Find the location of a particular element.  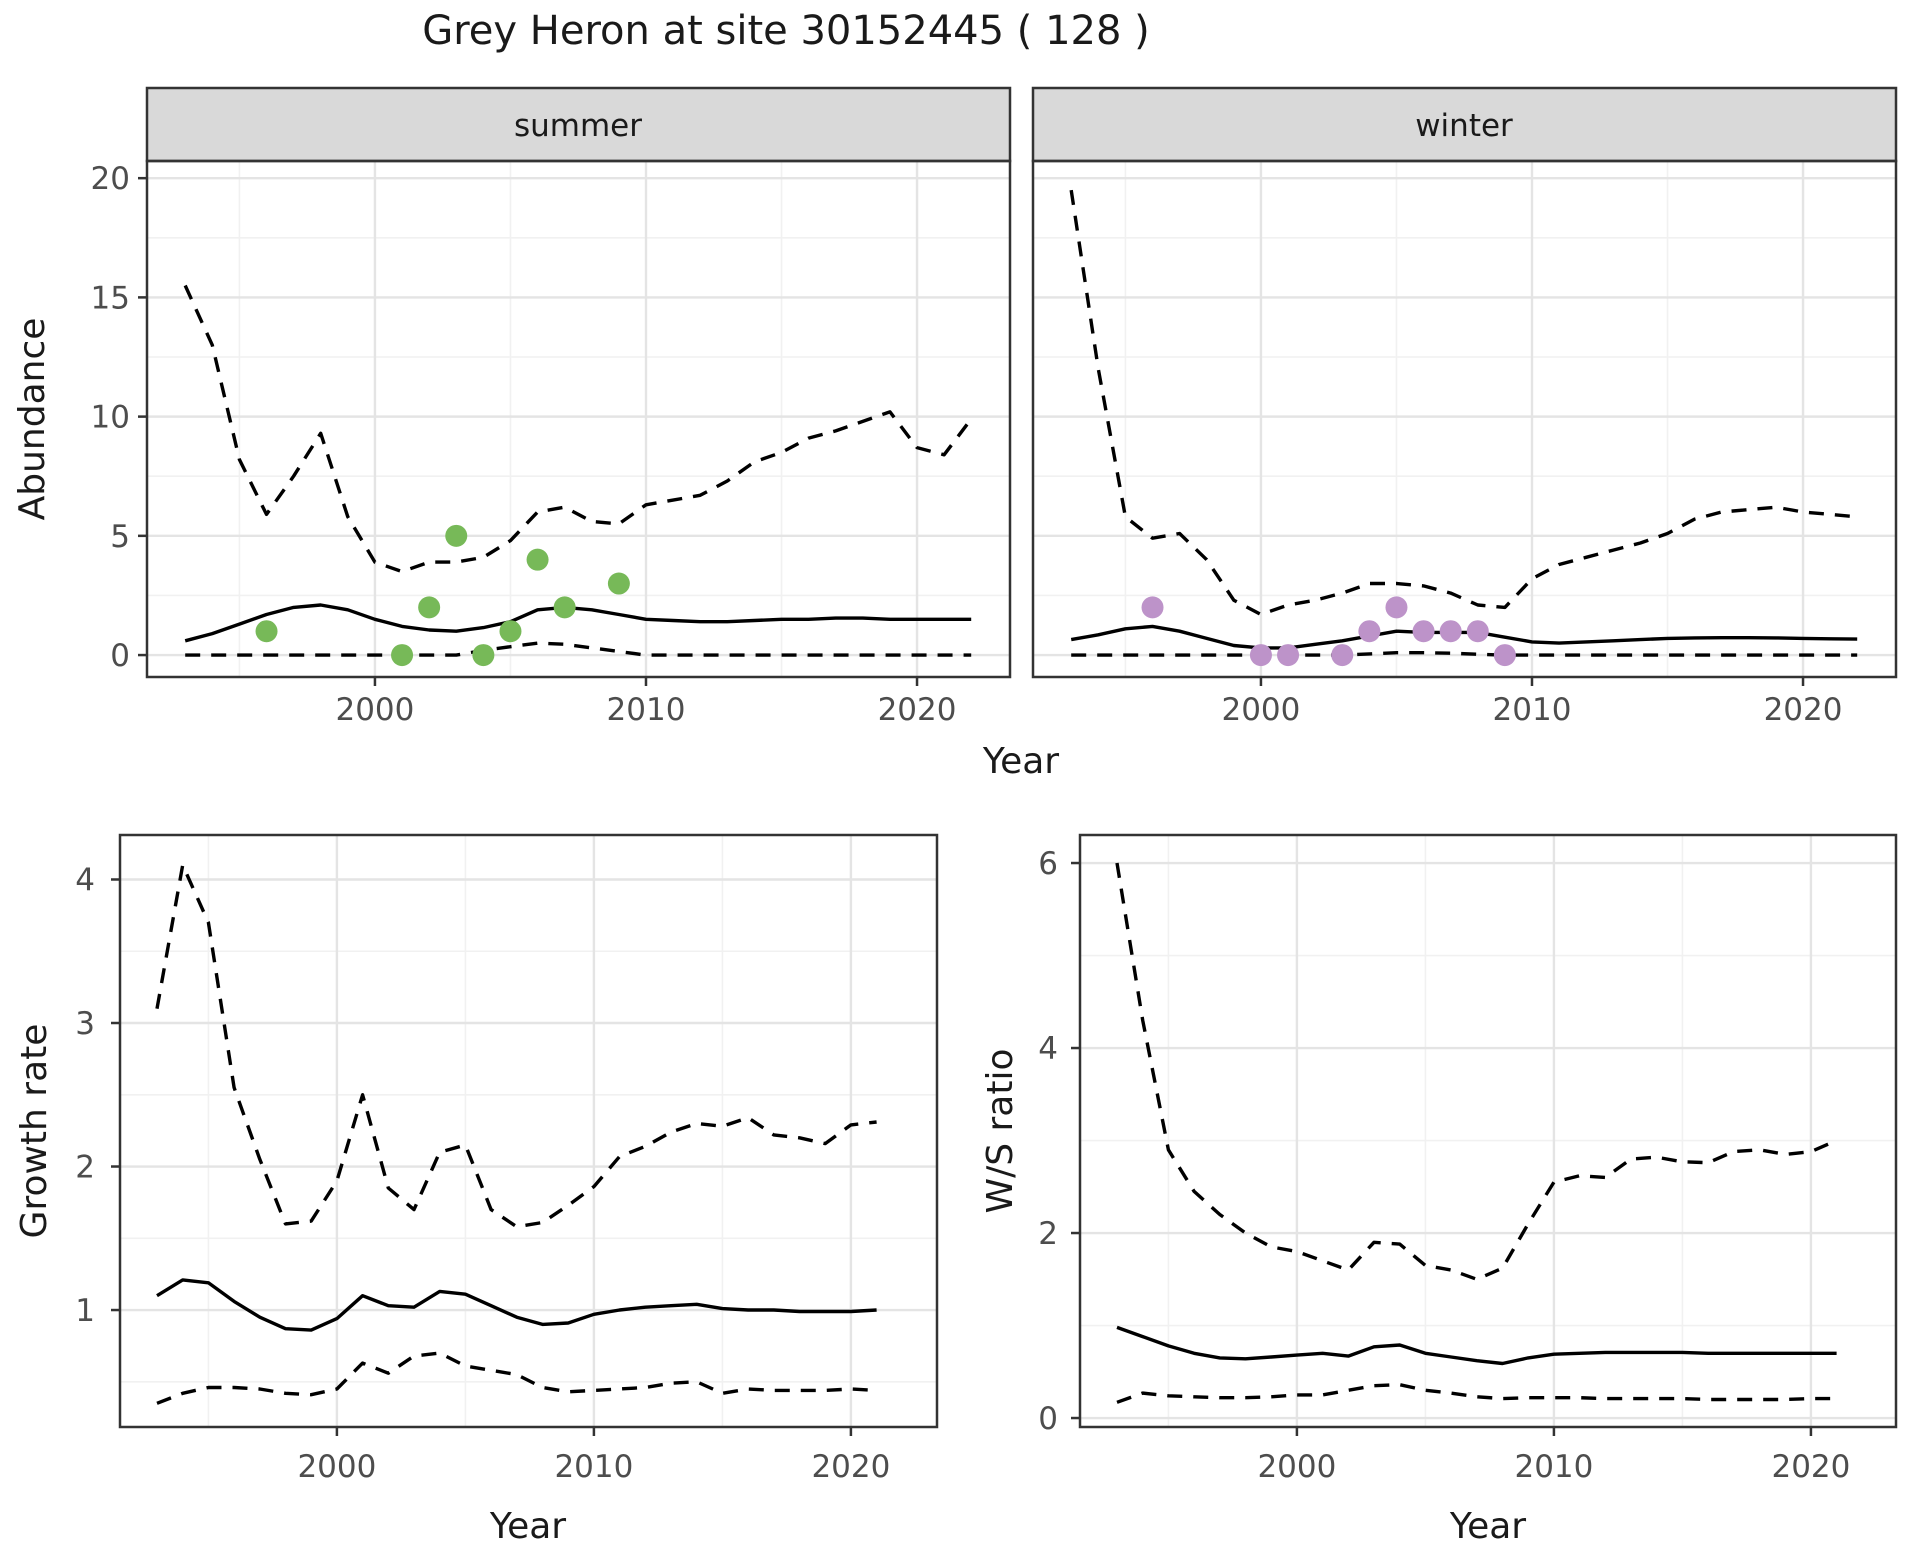

y-tick-label: 6 is located at coordinates (1048, 864).